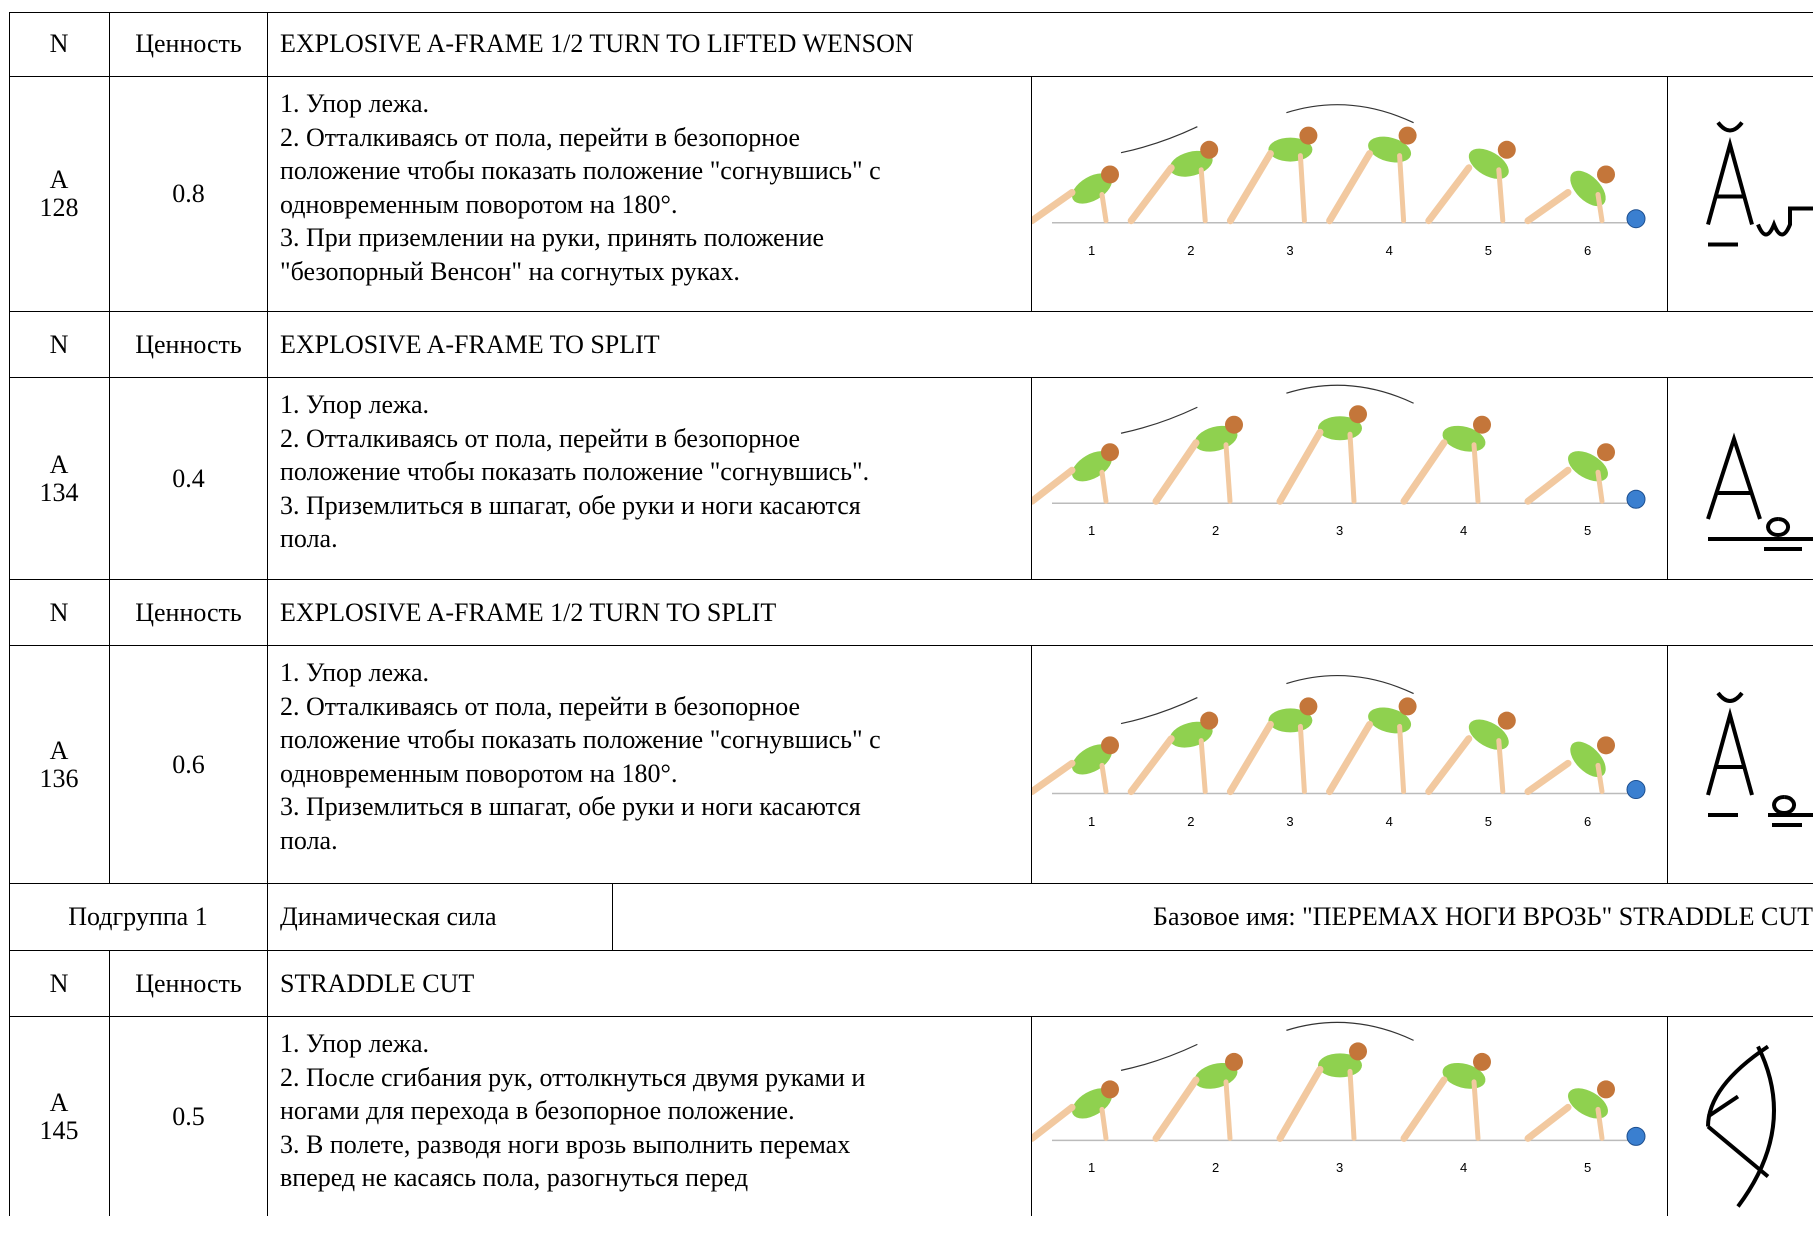 Image resolution: width=1813 pixels, height=1242 pixels. What do you see at coordinates (189, 44) in the screenshot?
I see `value-cell: Ценность` at bounding box center [189, 44].